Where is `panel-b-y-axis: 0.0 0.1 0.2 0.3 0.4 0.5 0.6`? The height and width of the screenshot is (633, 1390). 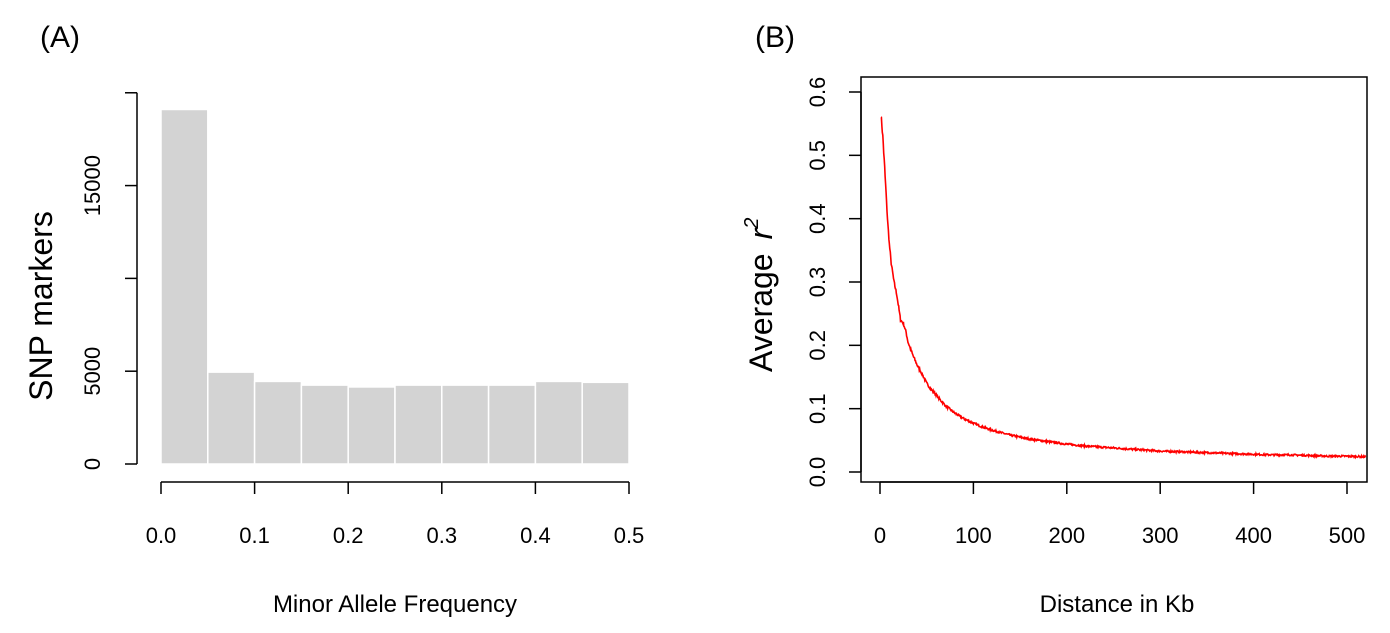 panel-b-y-axis: 0.0 0.1 0.2 0.3 0.4 0.5 0.6 is located at coordinates (833, 282).